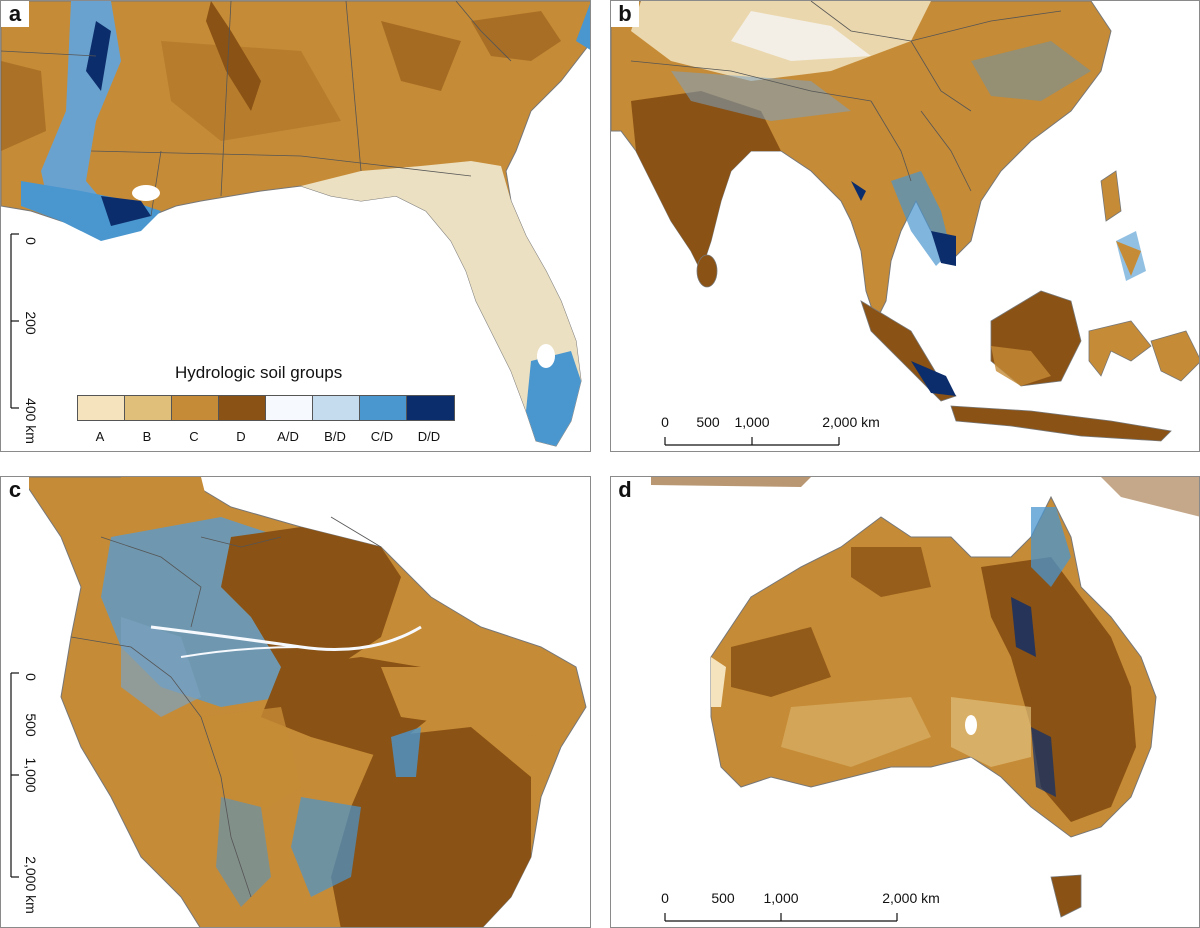 The width and height of the screenshot is (1200, 928). What do you see at coordinates (31, 421) in the screenshot?
I see `scale-a-tick-400: 400 km` at bounding box center [31, 421].